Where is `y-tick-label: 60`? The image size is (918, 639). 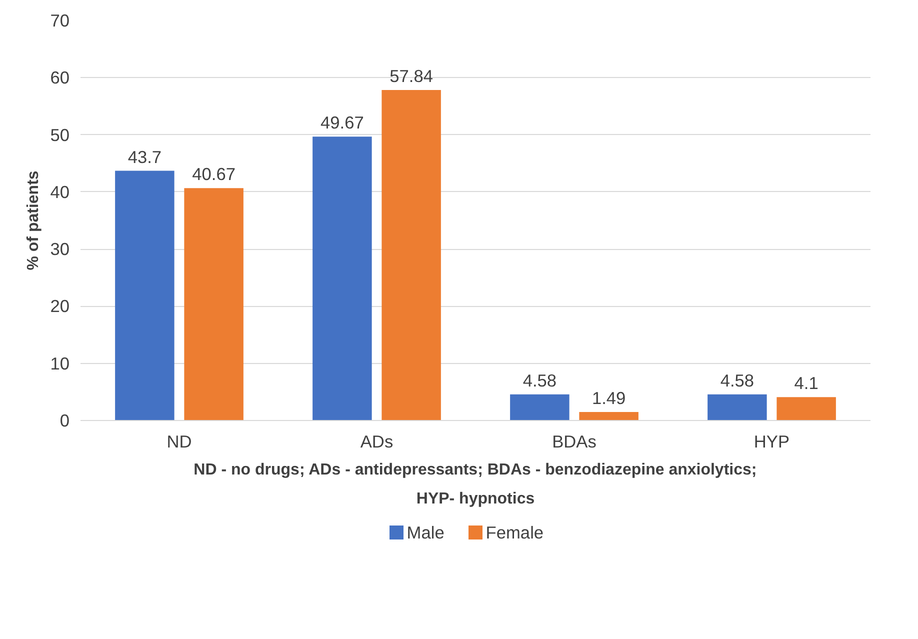
y-tick-label: 60 is located at coordinates (60, 78).